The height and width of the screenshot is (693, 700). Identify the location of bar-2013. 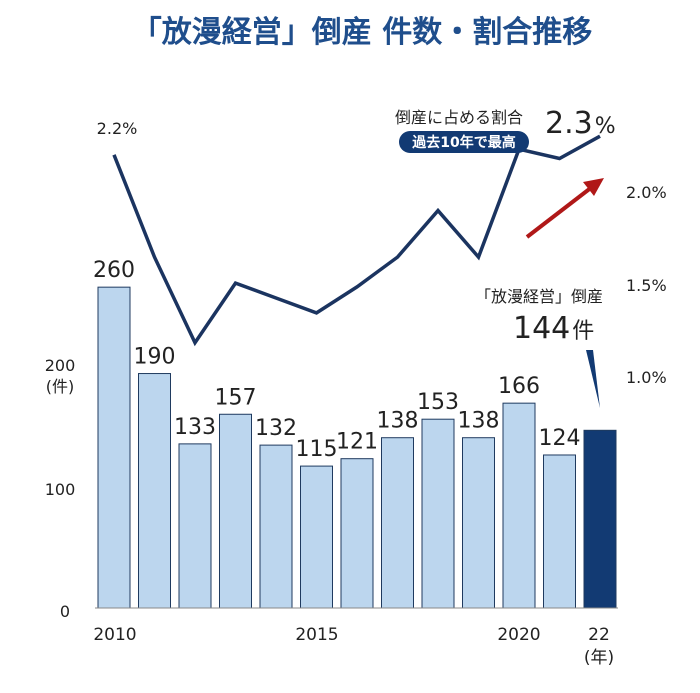
(235, 511).